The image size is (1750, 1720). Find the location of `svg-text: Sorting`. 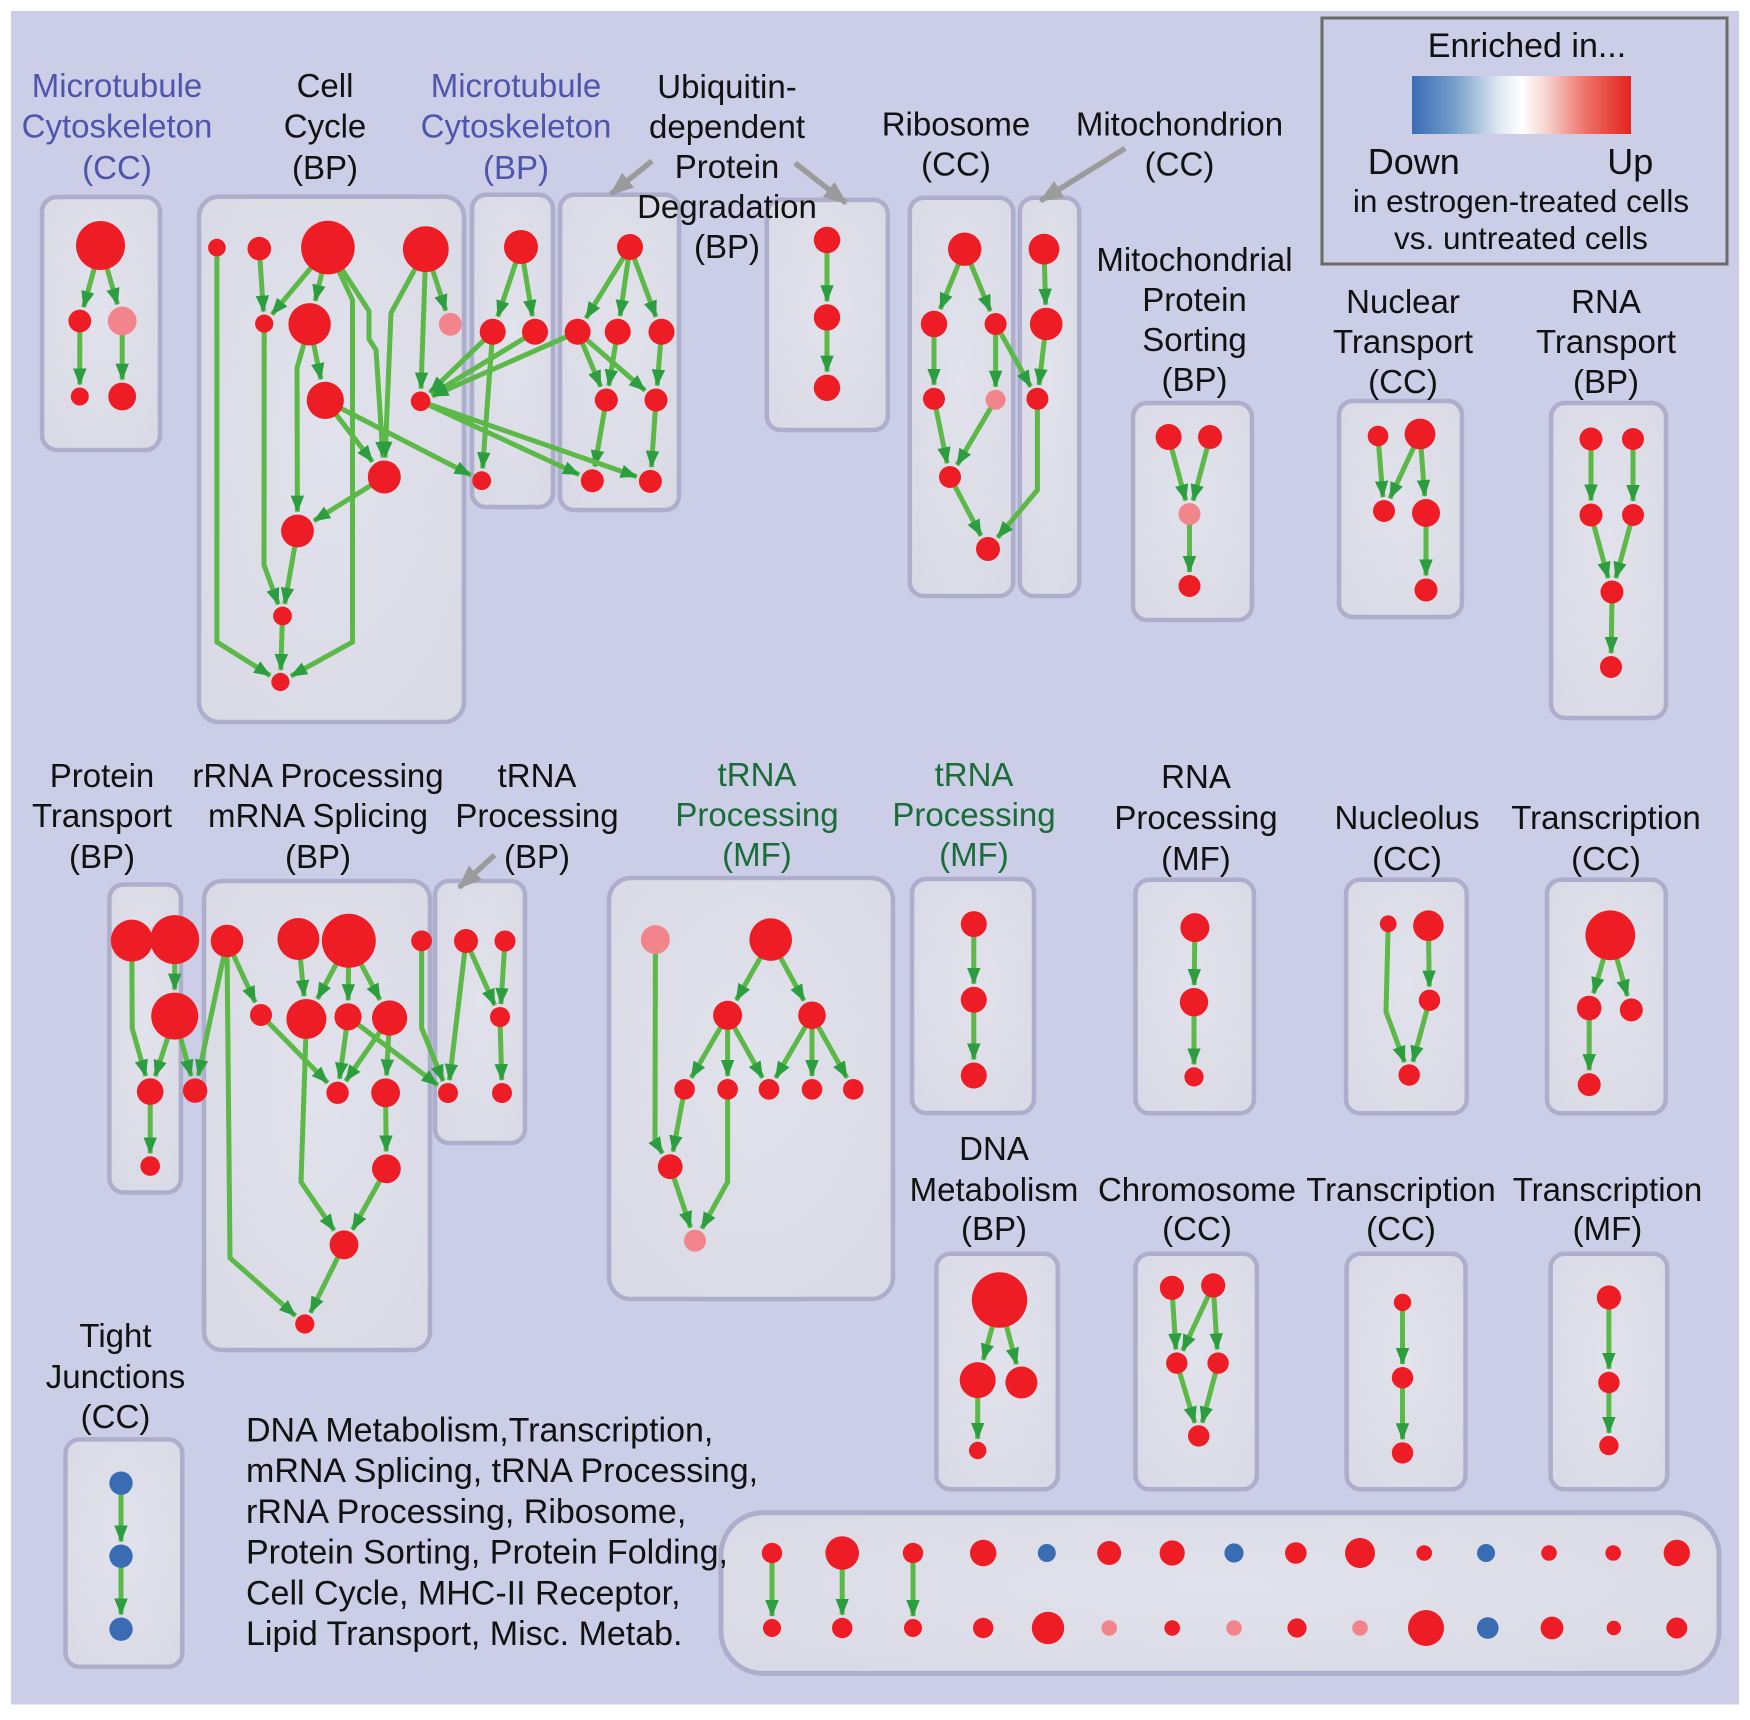

svg-text: Sorting is located at coordinates (1194, 339).